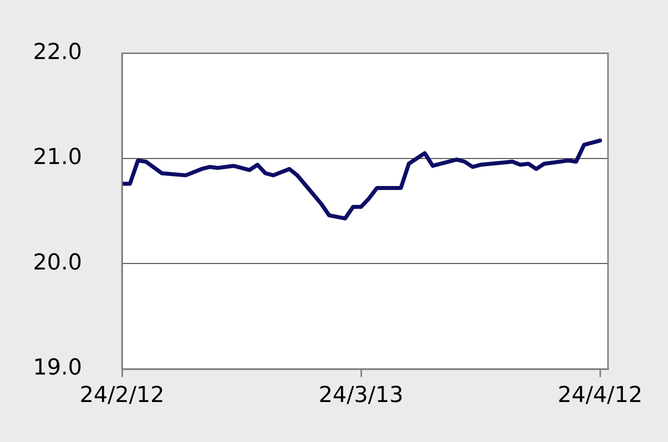 This screenshot has height=442, width=668. Describe the element at coordinates (600, 395) in the screenshot. I see `x-tick-label: 24/4/12` at that location.